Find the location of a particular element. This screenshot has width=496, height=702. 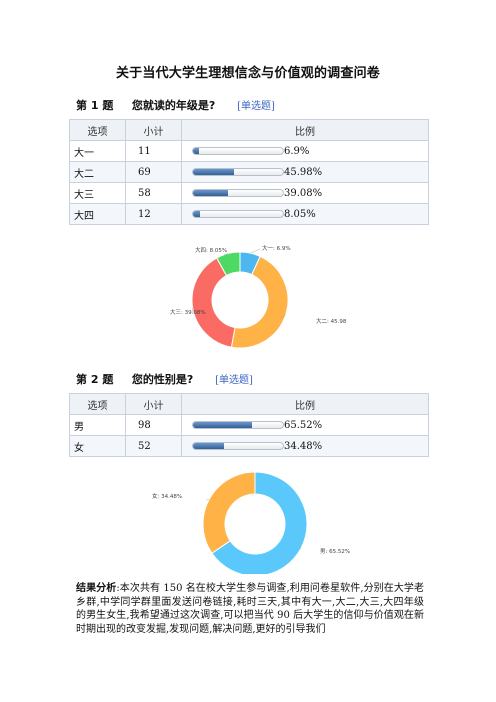

question-2-table: 选项 小计 比例 男 98 65.52% 女 52 34.48% is located at coordinates (249, 425).